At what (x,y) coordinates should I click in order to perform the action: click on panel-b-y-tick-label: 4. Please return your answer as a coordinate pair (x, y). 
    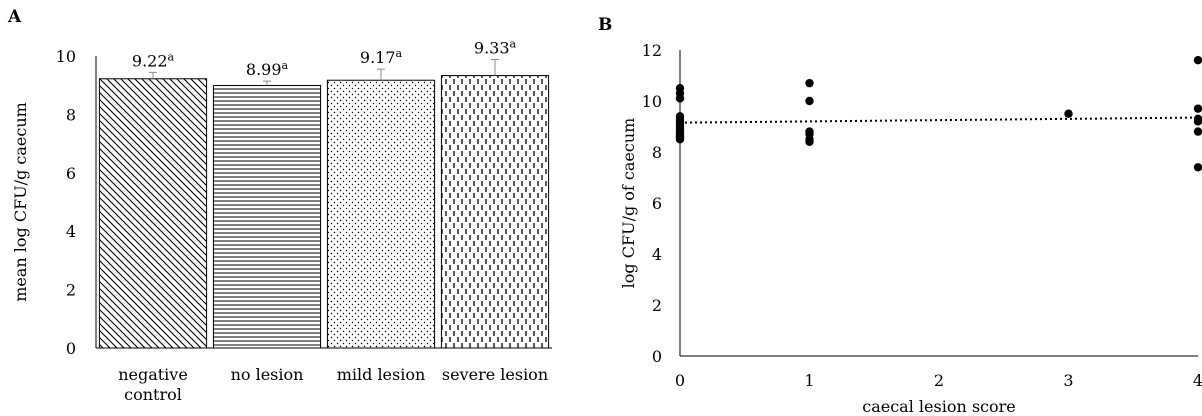
    Looking at the image, I should click on (657, 254).